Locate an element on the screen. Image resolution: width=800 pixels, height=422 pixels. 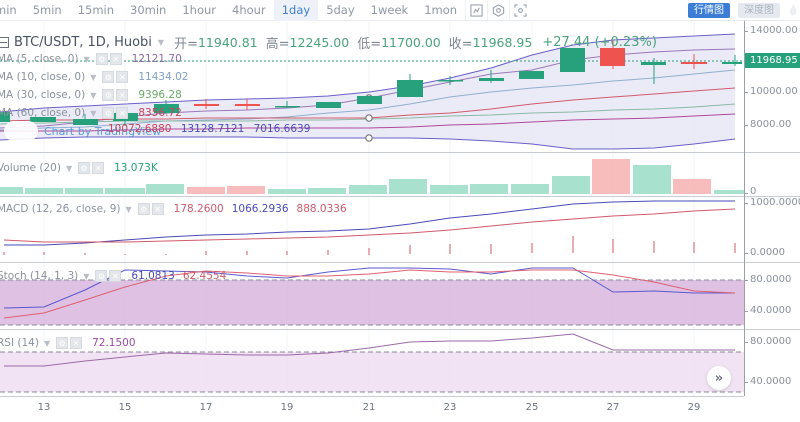
legend-ma30: MA (30, close, 0) ▼ ⚙ ✕ 9396.28 is located at coordinates (91, 95).